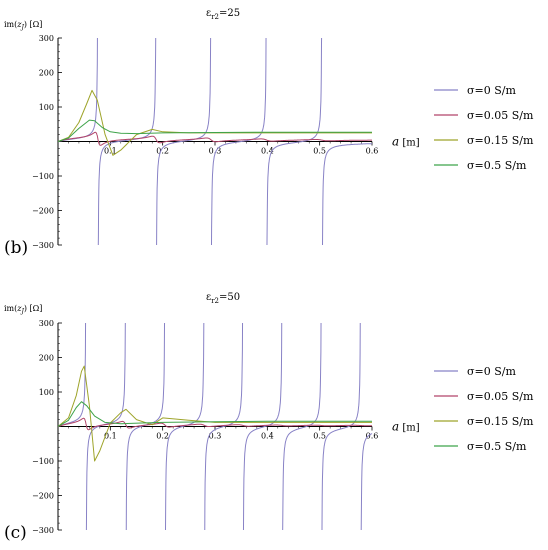 The image size is (548, 550). I want to click on chart-title: εr2=50, so click(223, 298).